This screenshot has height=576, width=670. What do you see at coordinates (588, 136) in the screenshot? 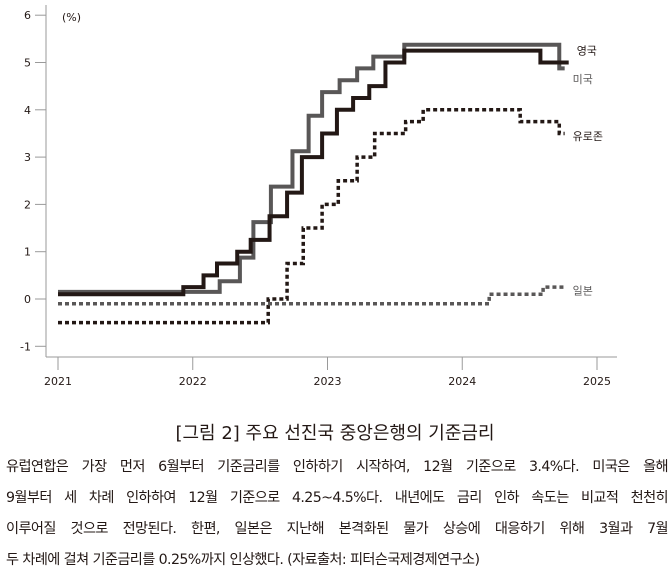
I see `series-label: 유로존` at bounding box center [588, 136].